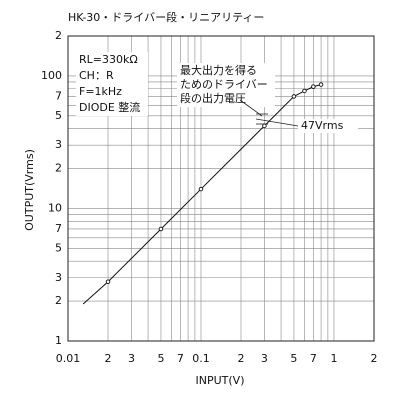 The height and width of the screenshot is (408, 400). I want to click on condition: RL=330kΩ, so click(108, 59).